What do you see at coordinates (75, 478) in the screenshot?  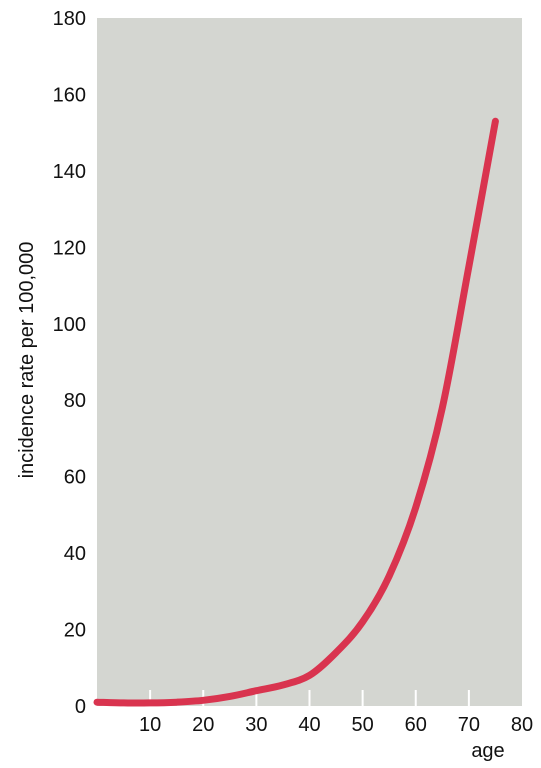 I see `y-tick-label-60: 60` at bounding box center [75, 478].